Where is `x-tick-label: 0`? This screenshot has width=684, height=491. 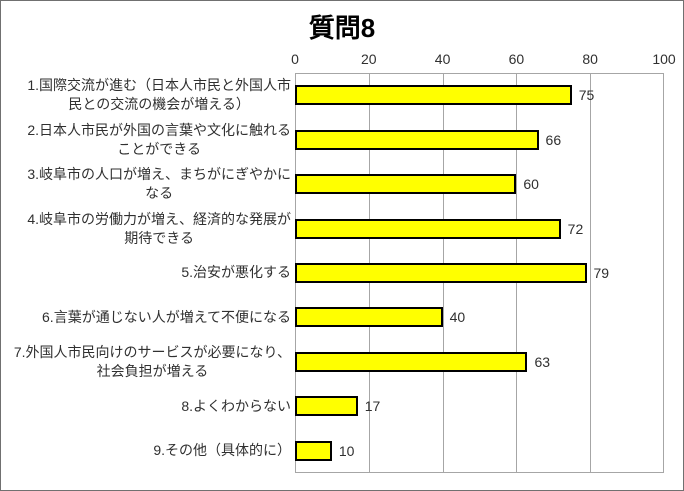
x-tick-label: 0 is located at coordinates (295, 59).